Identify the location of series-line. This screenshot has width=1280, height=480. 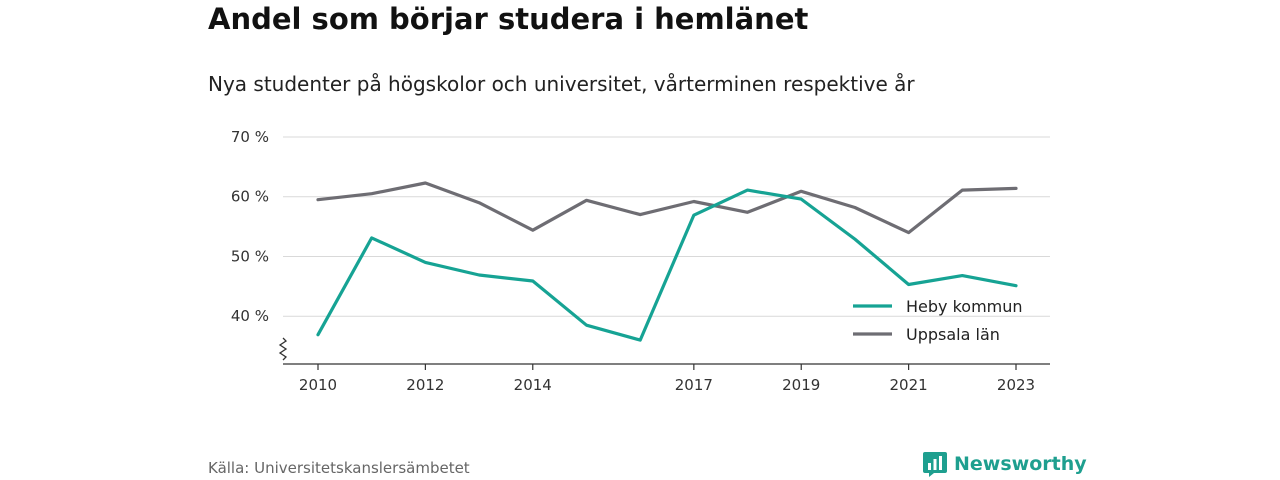
(667, 208).